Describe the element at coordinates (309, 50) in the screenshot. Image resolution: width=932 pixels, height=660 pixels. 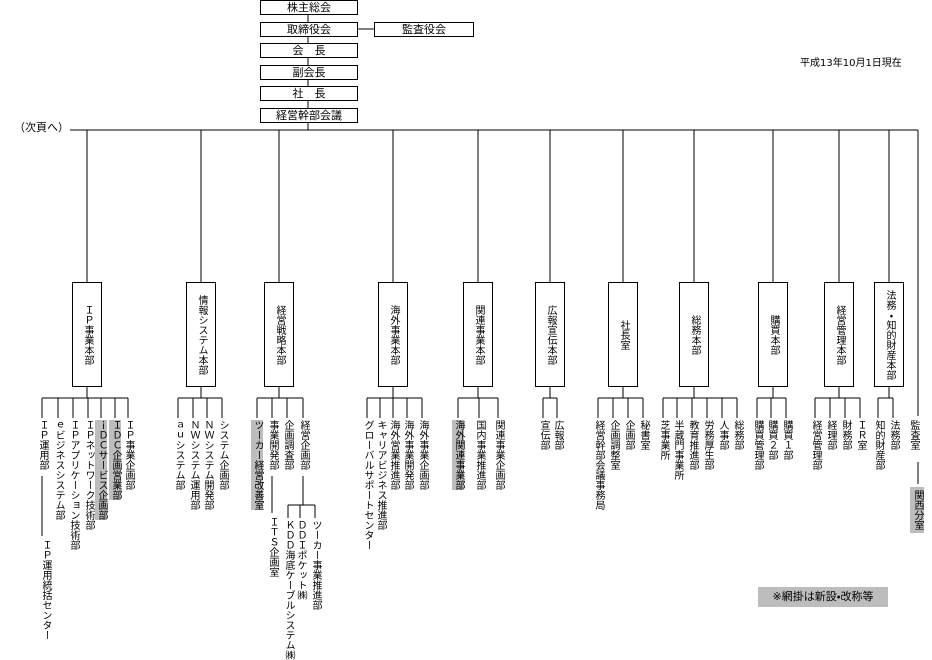
I see `top-box: 会 長` at that location.